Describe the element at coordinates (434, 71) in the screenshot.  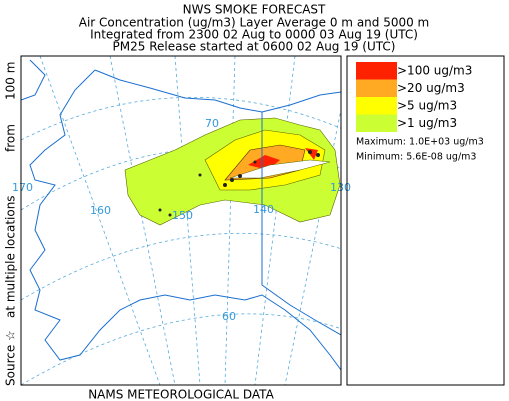
I see `legend-label: >100 ug/m3` at that location.